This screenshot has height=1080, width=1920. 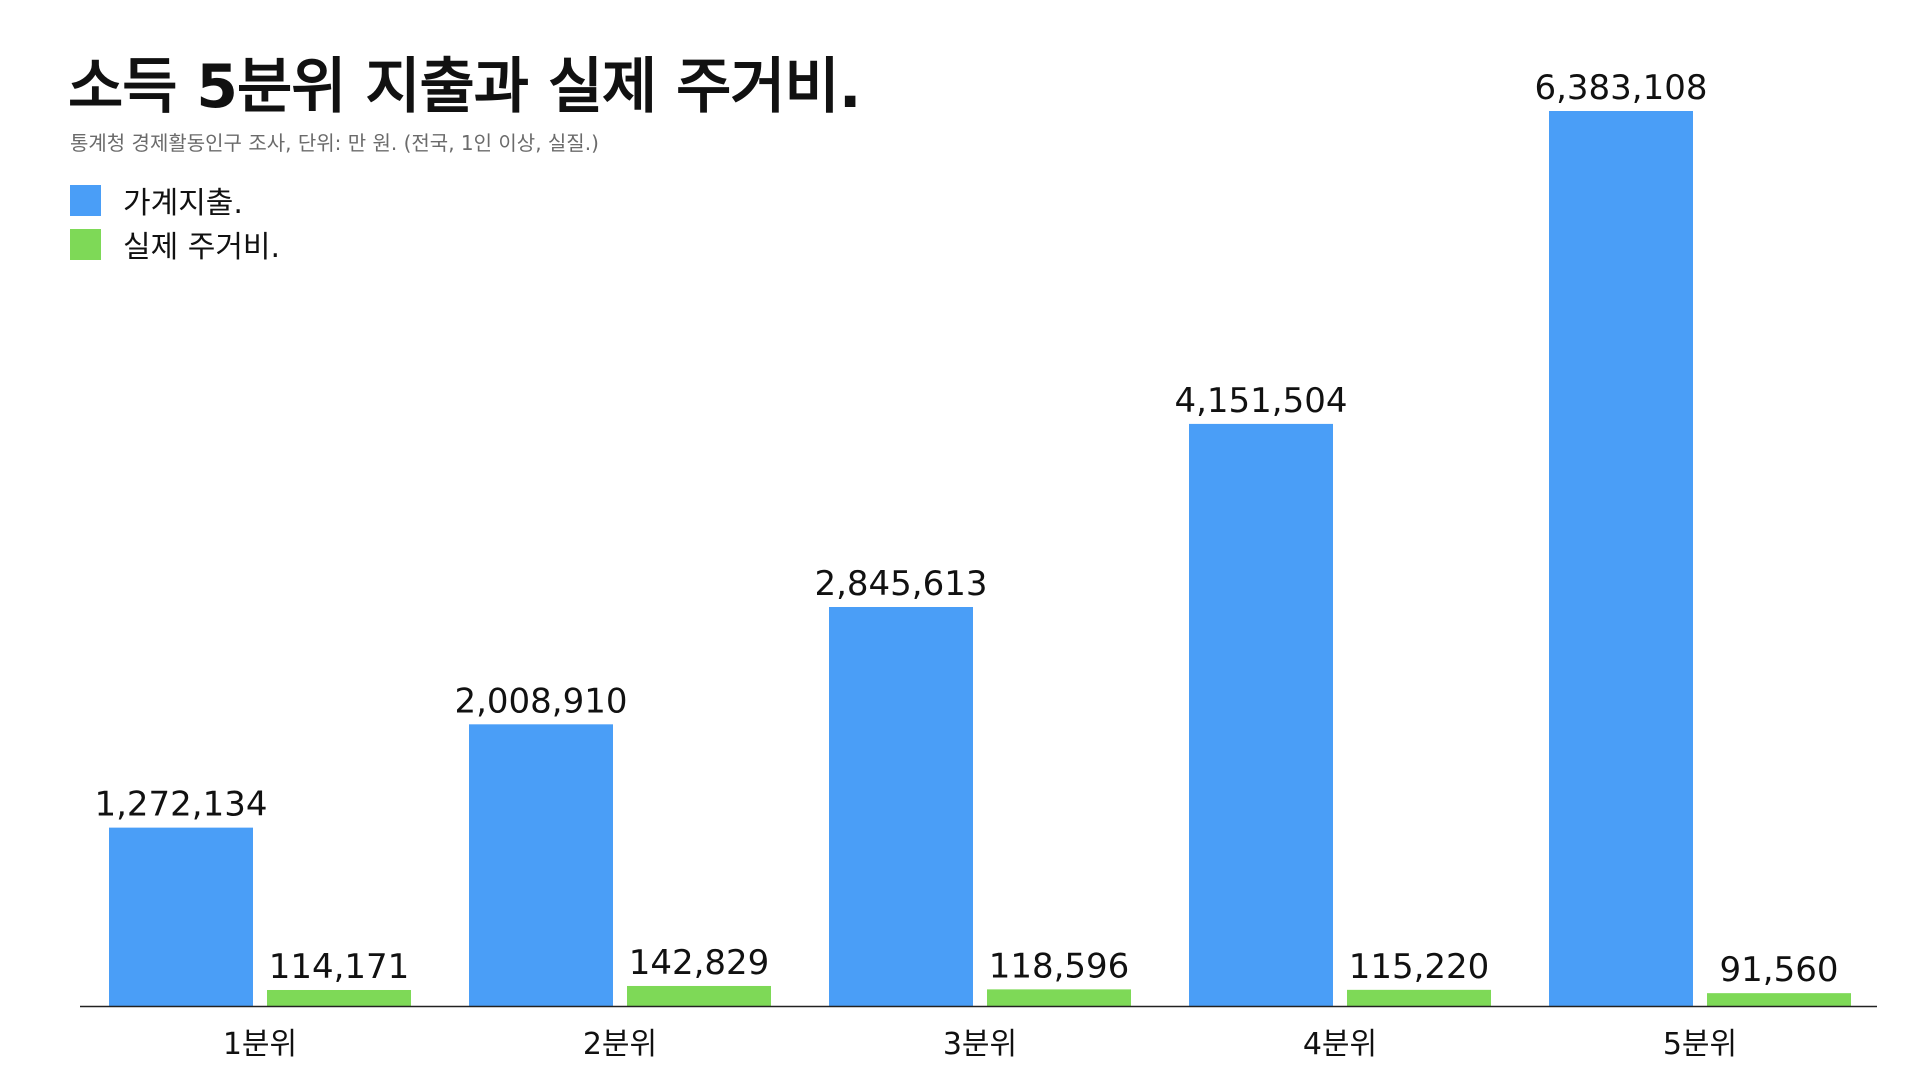 What do you see at coordinates (1340, 1044) in the screenshot?
I see `x-tick-label-4: 4분위` at bounding box center [1340, 1044].